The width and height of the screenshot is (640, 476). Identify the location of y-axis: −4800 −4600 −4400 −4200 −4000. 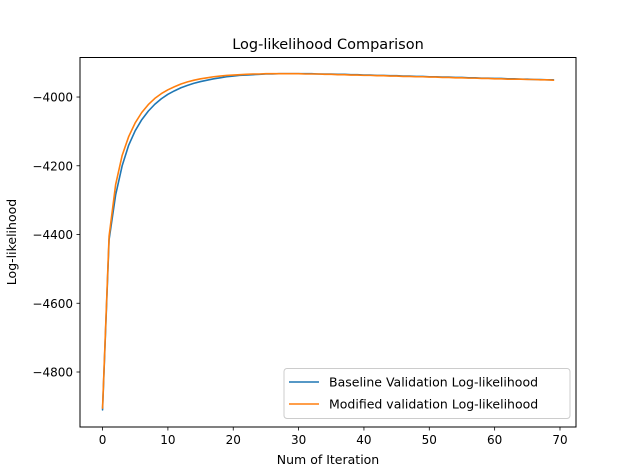
(56, 235).